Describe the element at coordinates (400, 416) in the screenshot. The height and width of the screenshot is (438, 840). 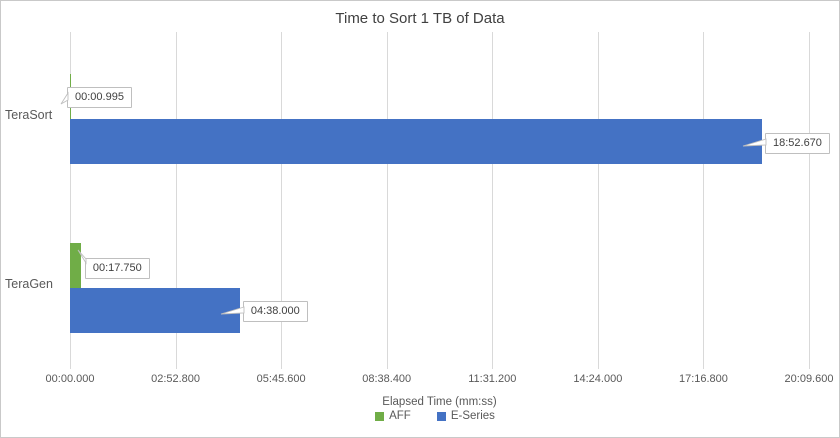
I see `legend-label: AFF` at that location.